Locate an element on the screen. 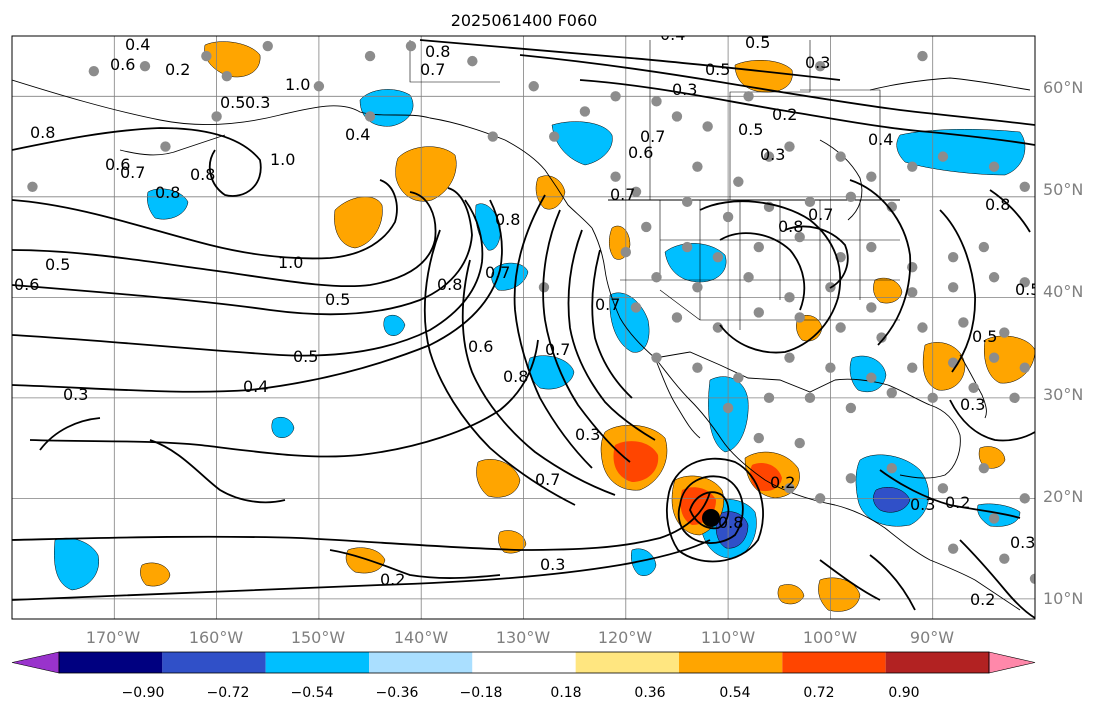 This screenshot has height=712, width=1105. orange-area-bering-top is located at coordinates (232, 59).